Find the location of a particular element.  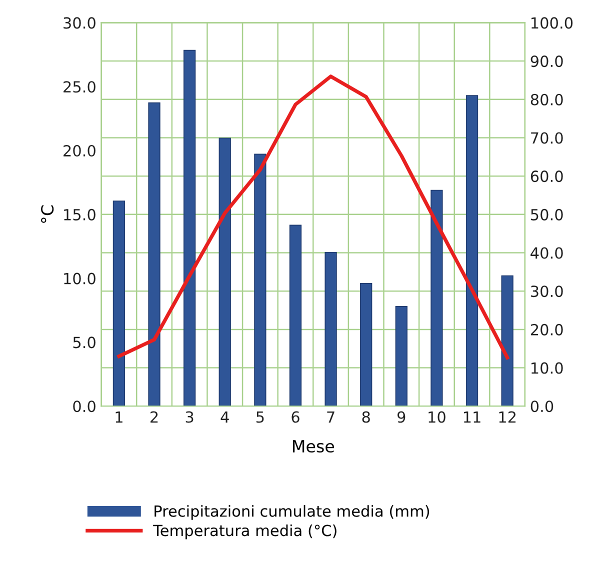

y-tick-label: 15.0 is located at coordinates (80, 214).